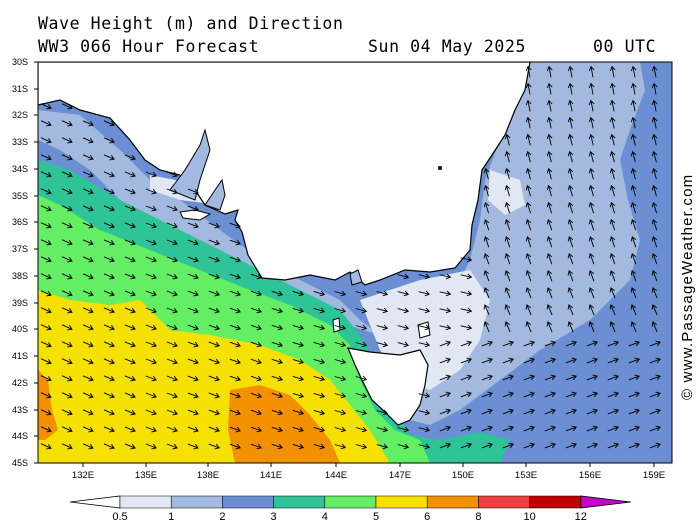  Describe the element at coordinates (427, 517) in the screenshot. I see `legend-label: 6` at that location.